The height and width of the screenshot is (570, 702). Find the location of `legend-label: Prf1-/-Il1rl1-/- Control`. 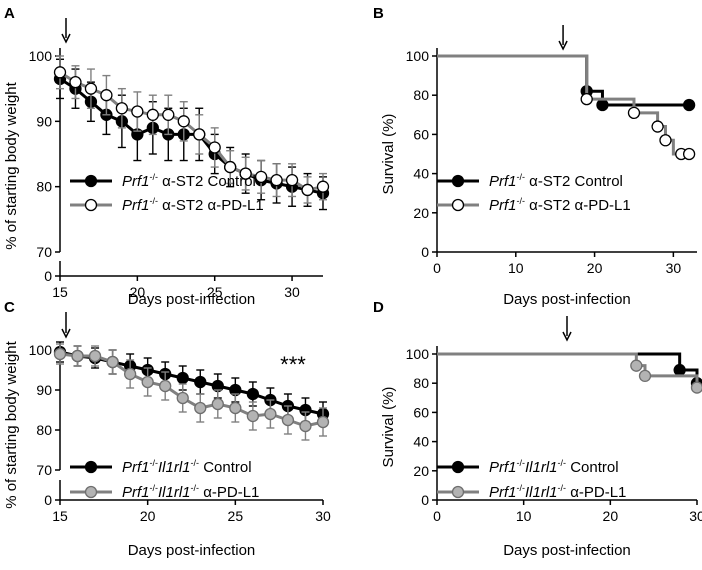

legend-label: Prf1-/-Il1rl1-/- Control is located at coordinates (554, 467).